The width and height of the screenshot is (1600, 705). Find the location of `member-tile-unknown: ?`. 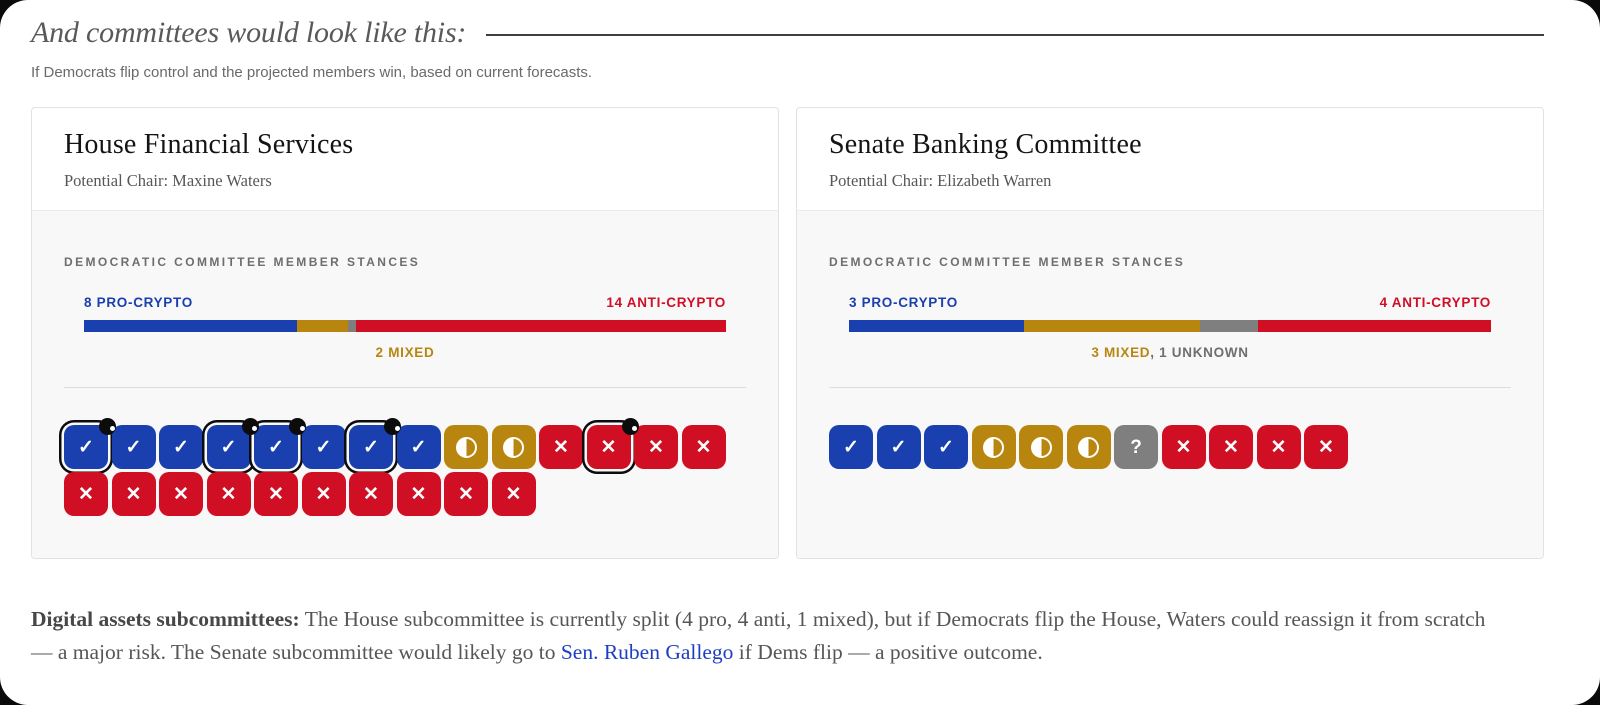

member-tile-unknown: ? is located at coordinates (1136, 447).